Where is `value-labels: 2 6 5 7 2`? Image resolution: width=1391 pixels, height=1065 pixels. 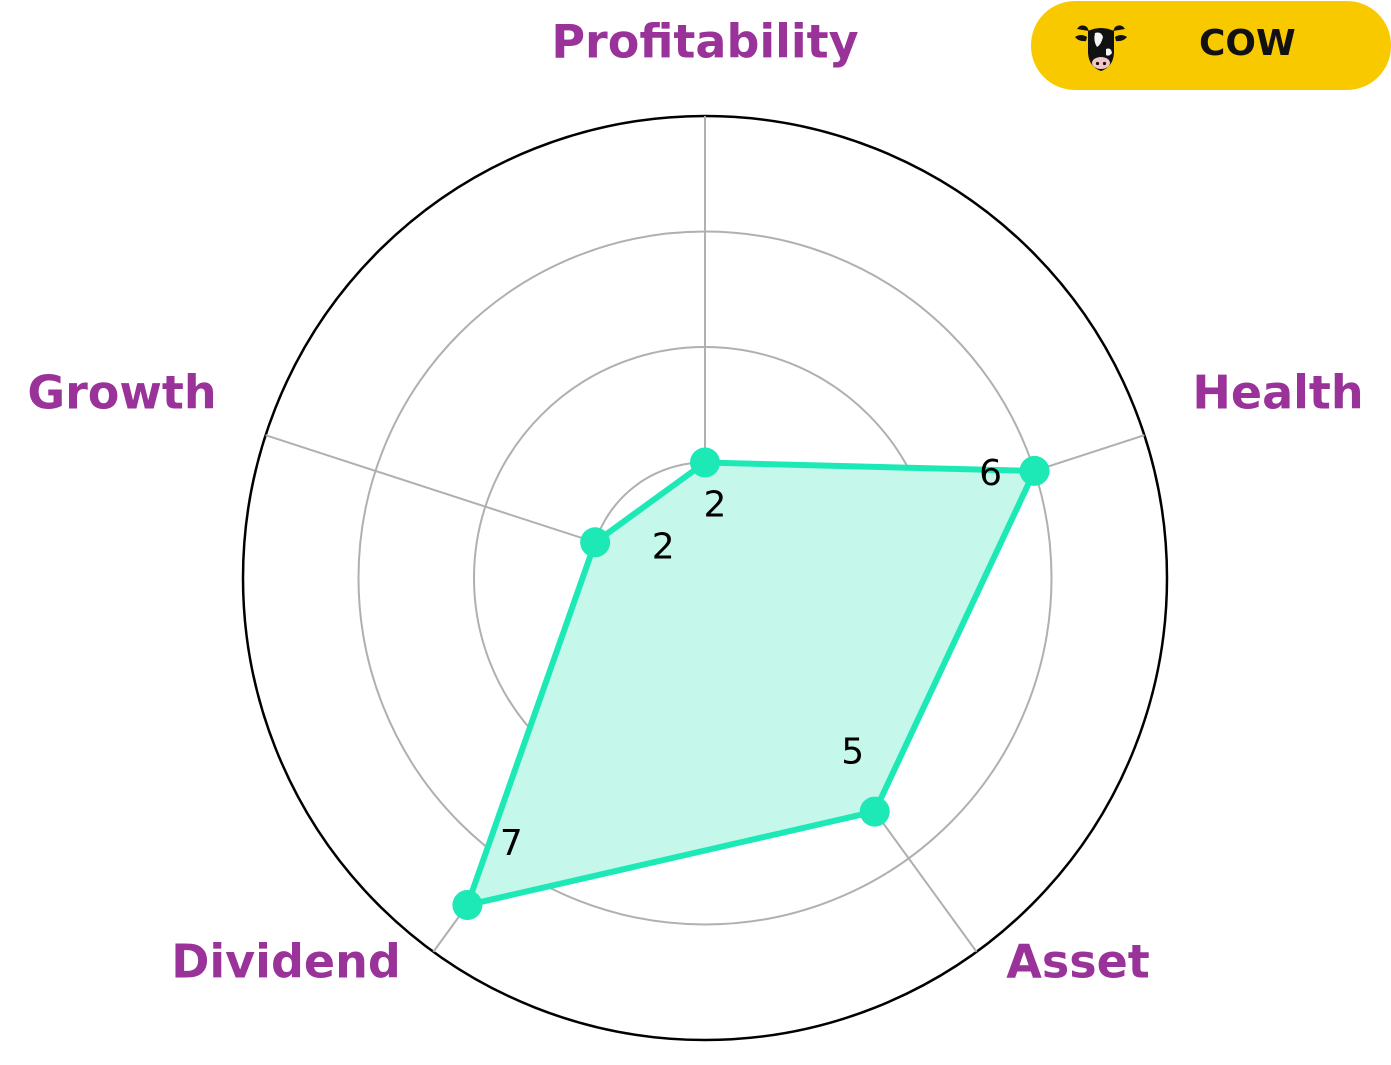
value-labels: 2 6 5 7 2 is located at coordinates (751, 658).